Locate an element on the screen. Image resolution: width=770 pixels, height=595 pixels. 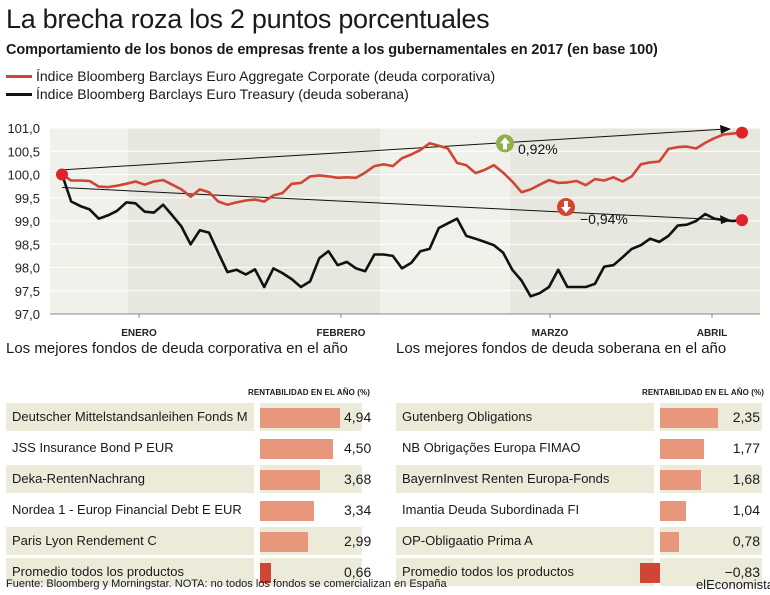
fund-row: JSS Insurance Bond P EUR 4,50 is located at coordinates (191, 448).